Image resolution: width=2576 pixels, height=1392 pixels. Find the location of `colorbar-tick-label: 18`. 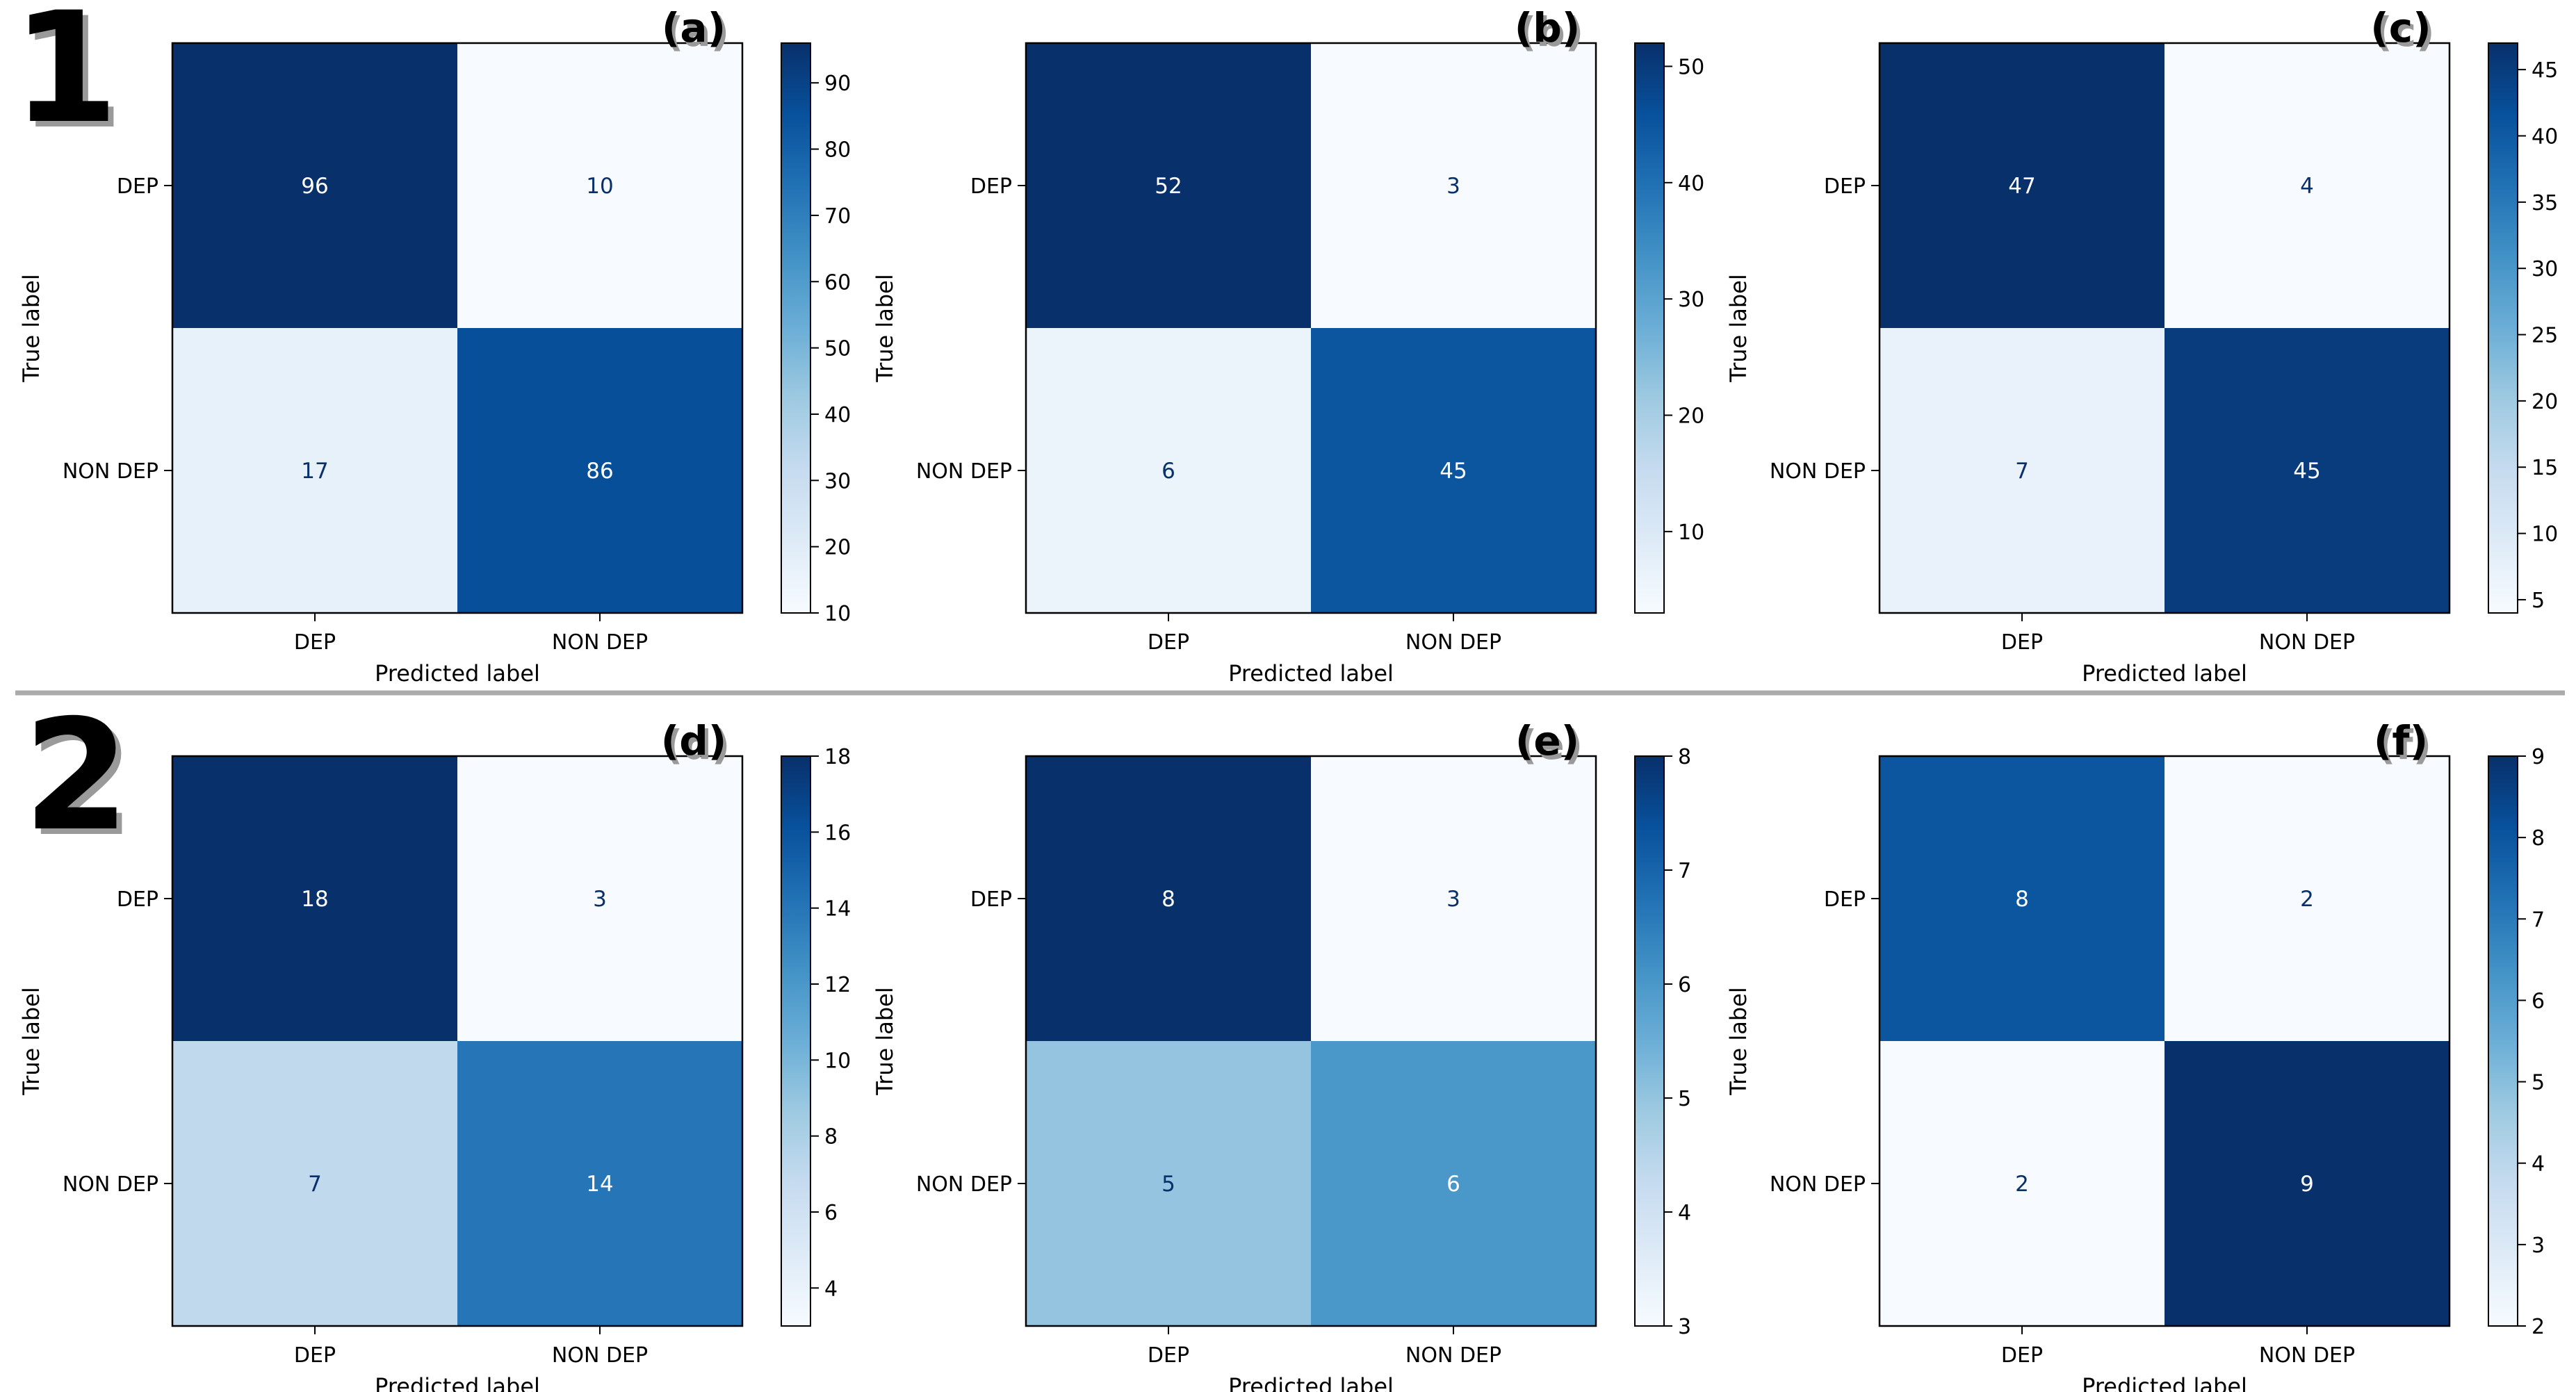

colorbar-tick-label: 18 is located at coordinates (837, 757).